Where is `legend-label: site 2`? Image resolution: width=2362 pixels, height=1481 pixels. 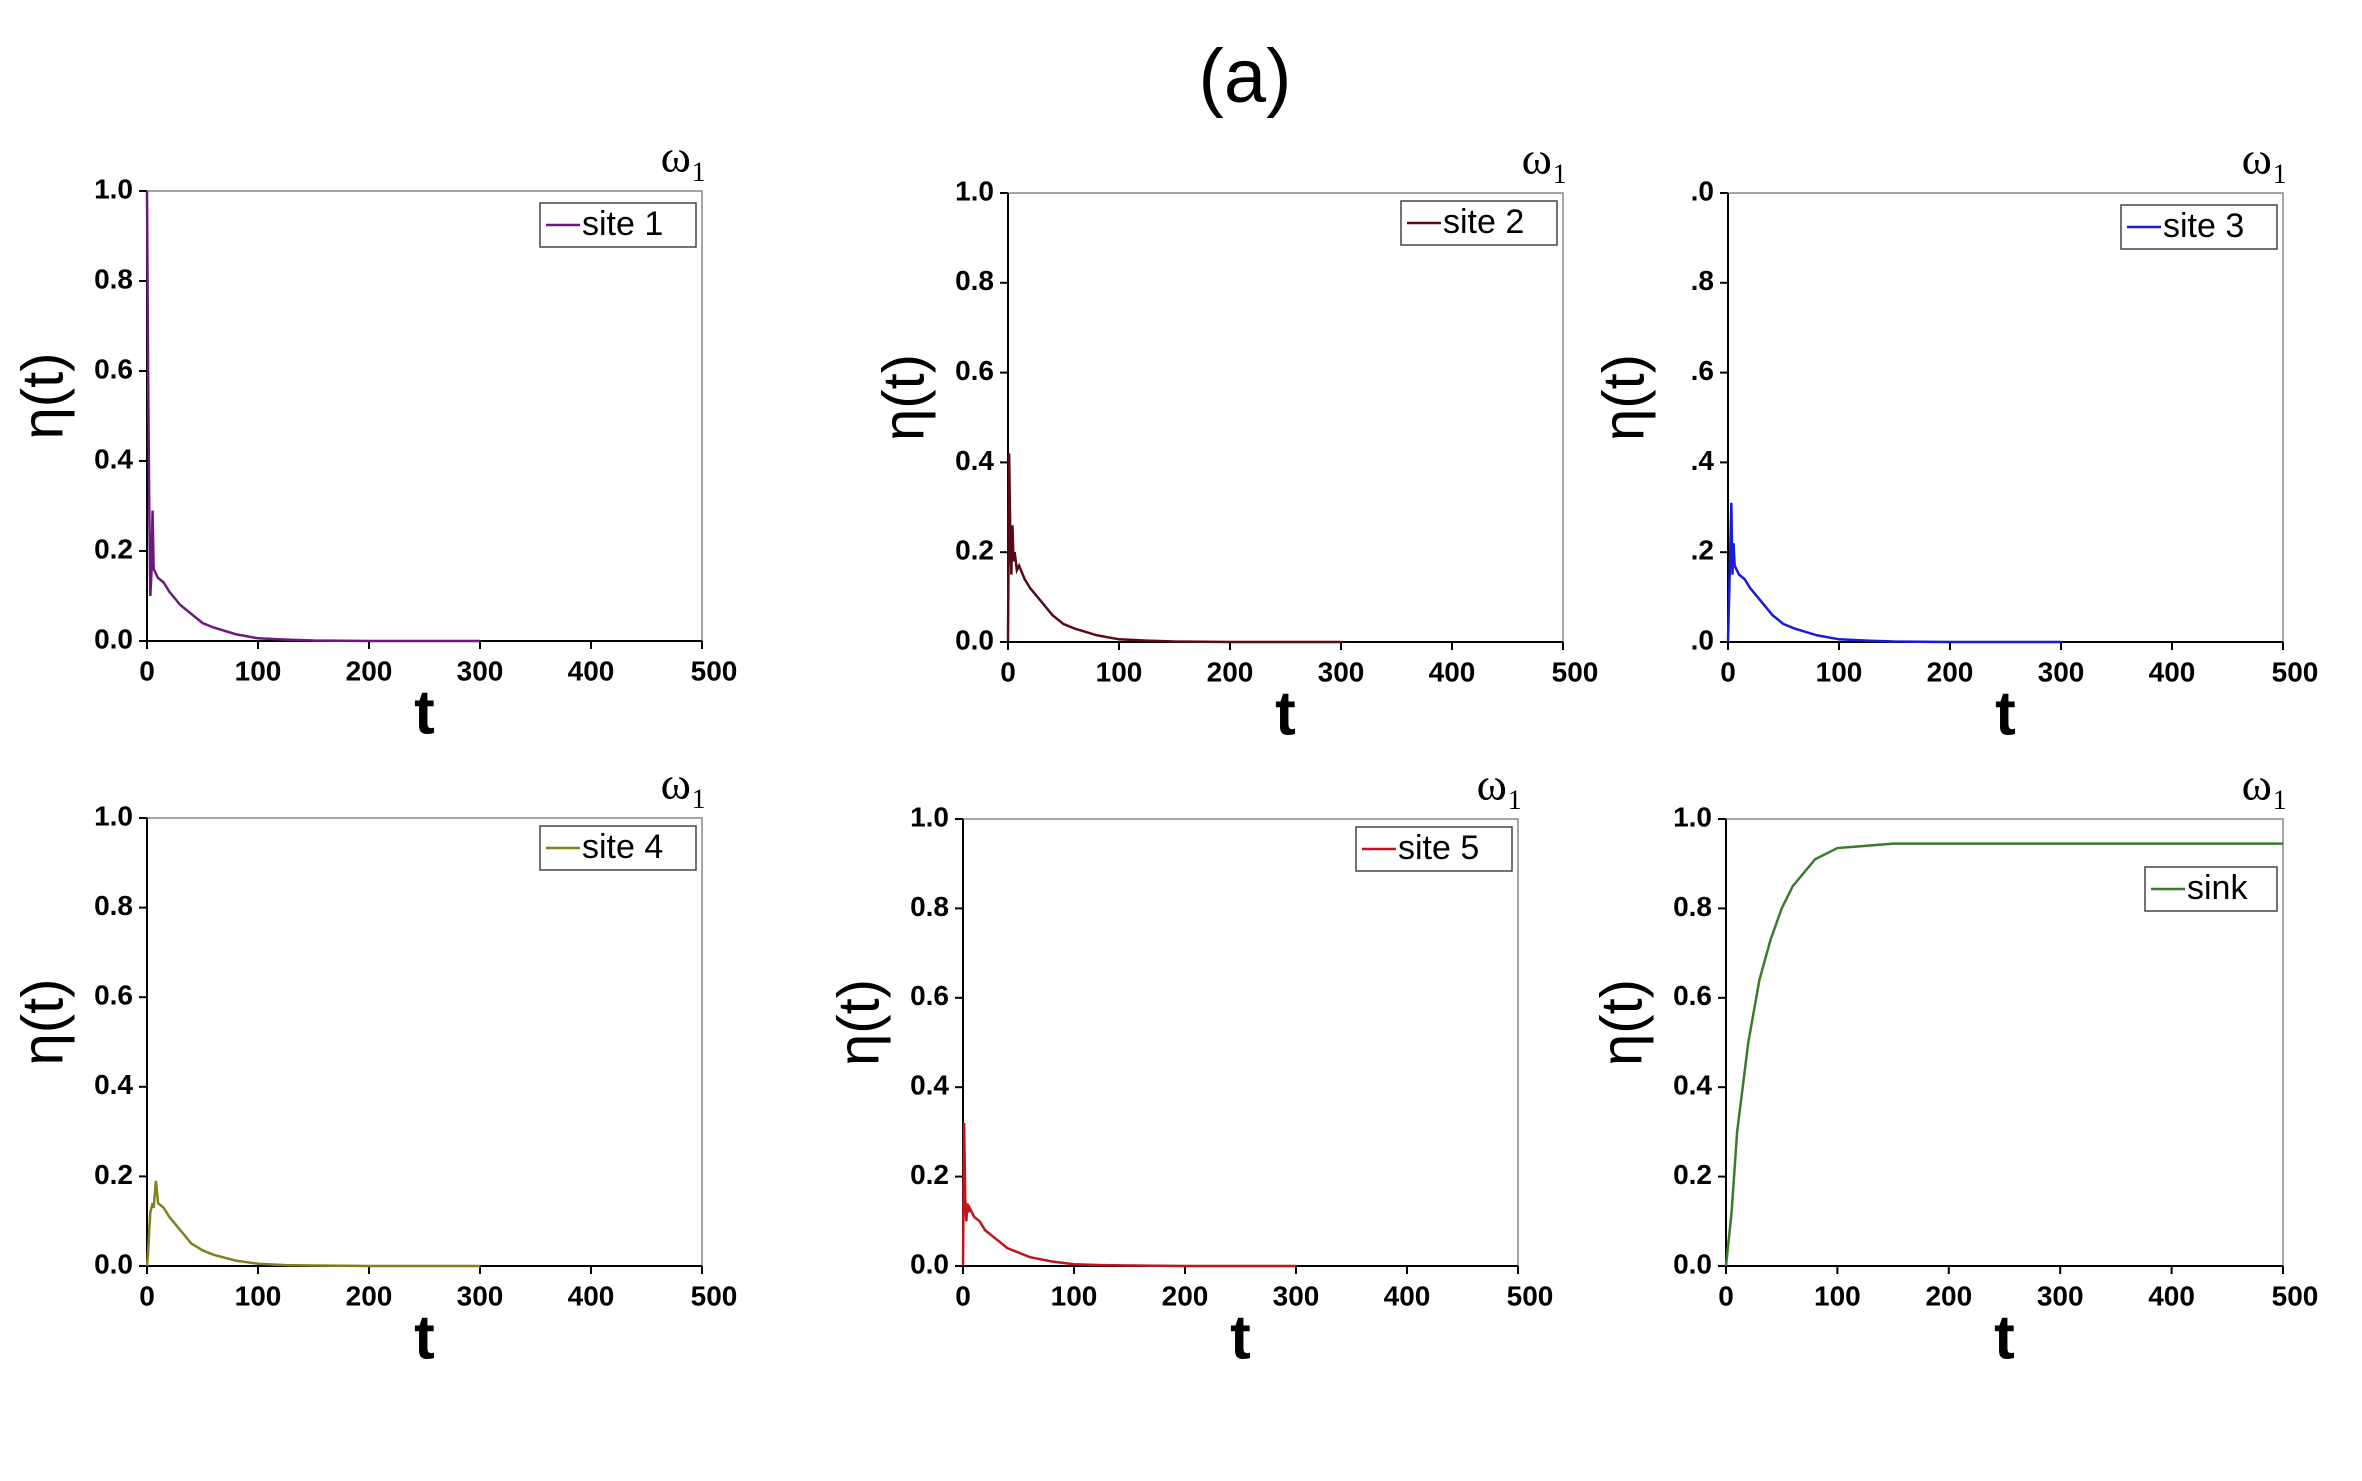
legend-label: site 2 is located at coordinates (1483, 222).